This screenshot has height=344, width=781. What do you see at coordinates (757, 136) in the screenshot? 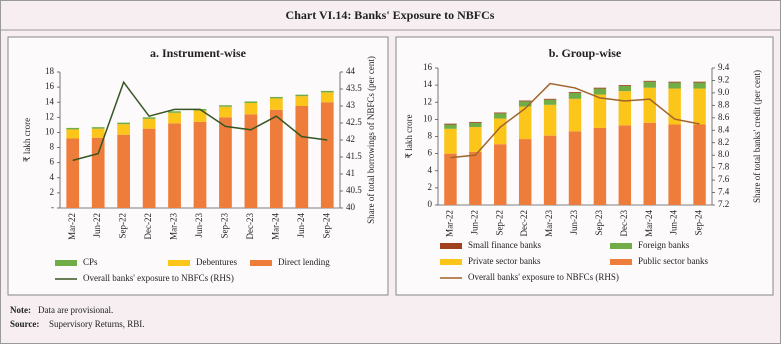
I see `y2-axis-label: Share of total banks' credit (per cent)` at bounding box center [757, 136].